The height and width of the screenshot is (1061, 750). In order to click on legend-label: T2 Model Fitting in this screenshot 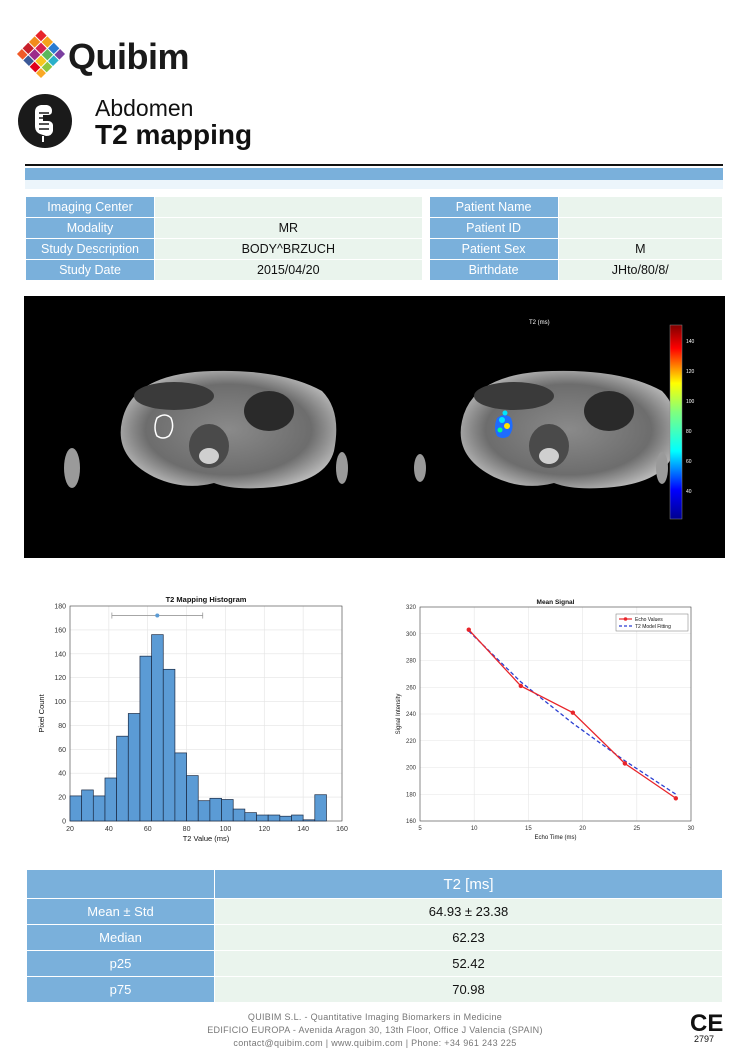, I will do `click(653, 627)`.